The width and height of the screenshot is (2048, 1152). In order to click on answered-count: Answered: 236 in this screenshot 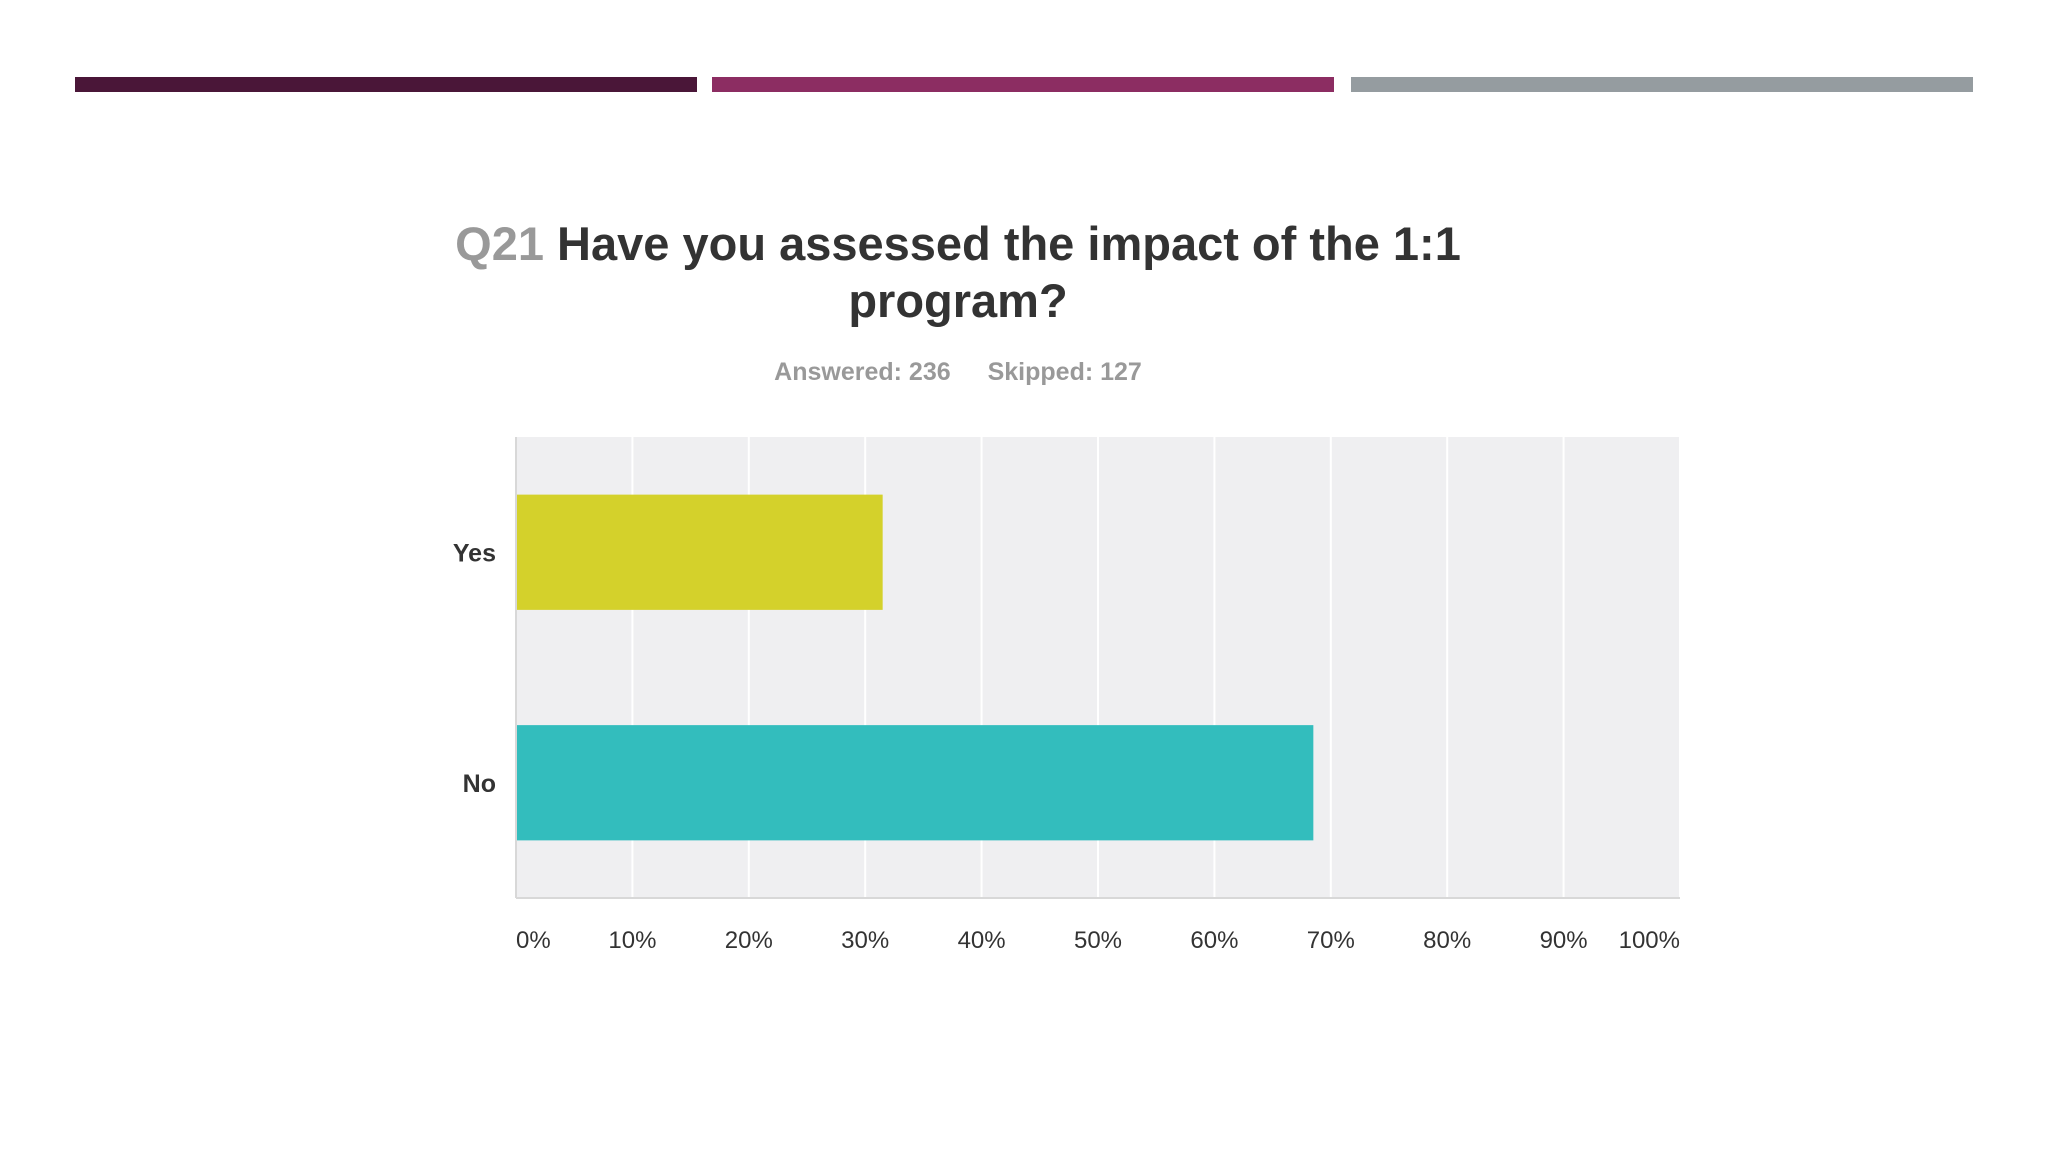, I will do `click(862, 372)`.